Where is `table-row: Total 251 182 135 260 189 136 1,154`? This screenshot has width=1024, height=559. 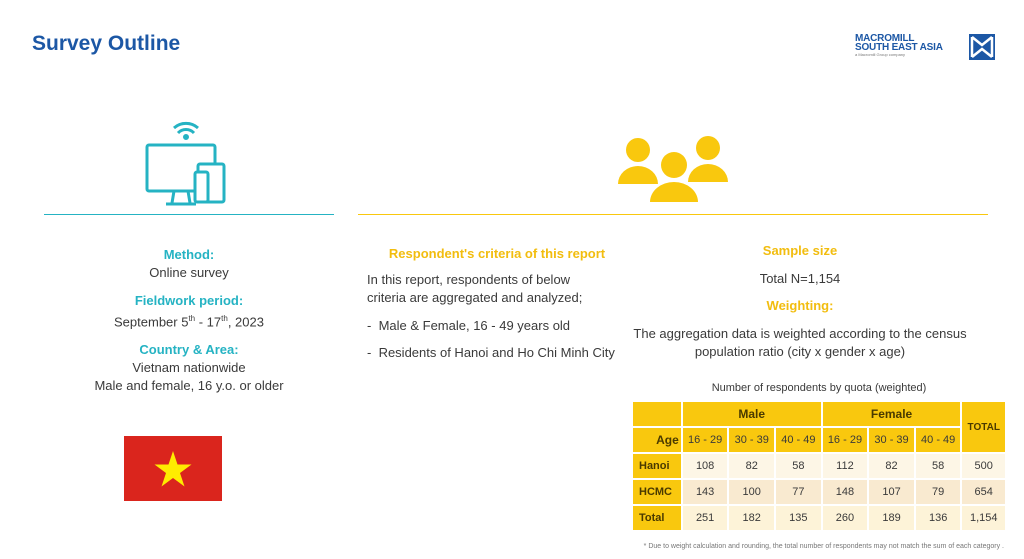
table-row: Total 251 182 135 260 189 136 1,154 is located at coordinates (819, 518).